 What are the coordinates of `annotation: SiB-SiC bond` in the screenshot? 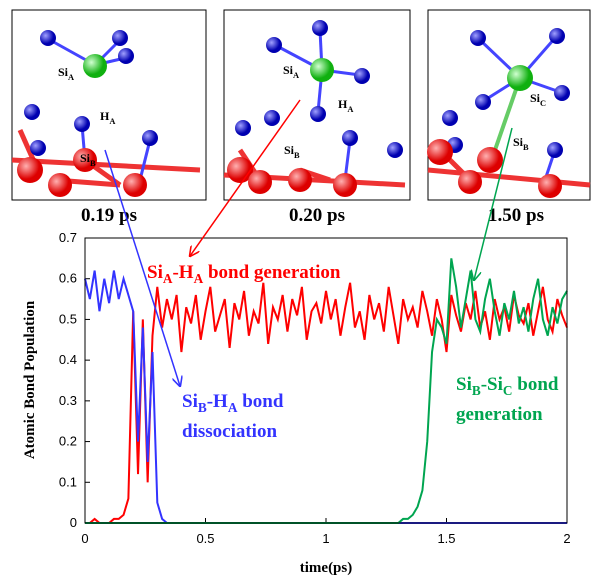 It's located at (507, 386).